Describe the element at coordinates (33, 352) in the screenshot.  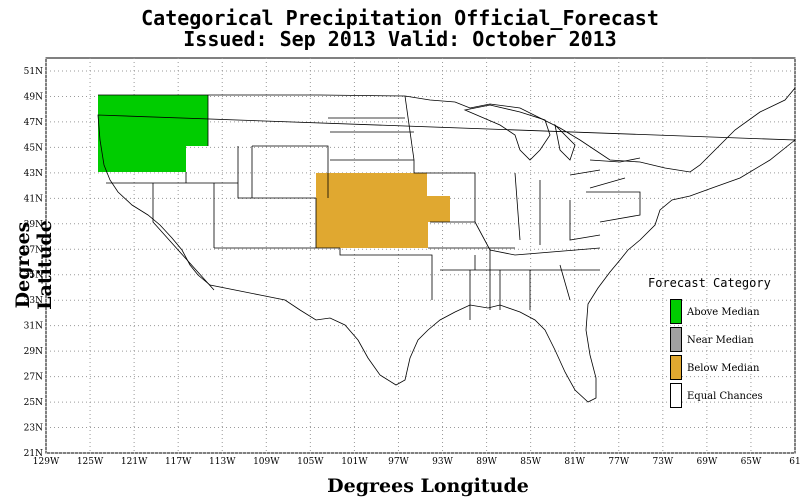
I see `lat-tick-label: 29N` at that location.